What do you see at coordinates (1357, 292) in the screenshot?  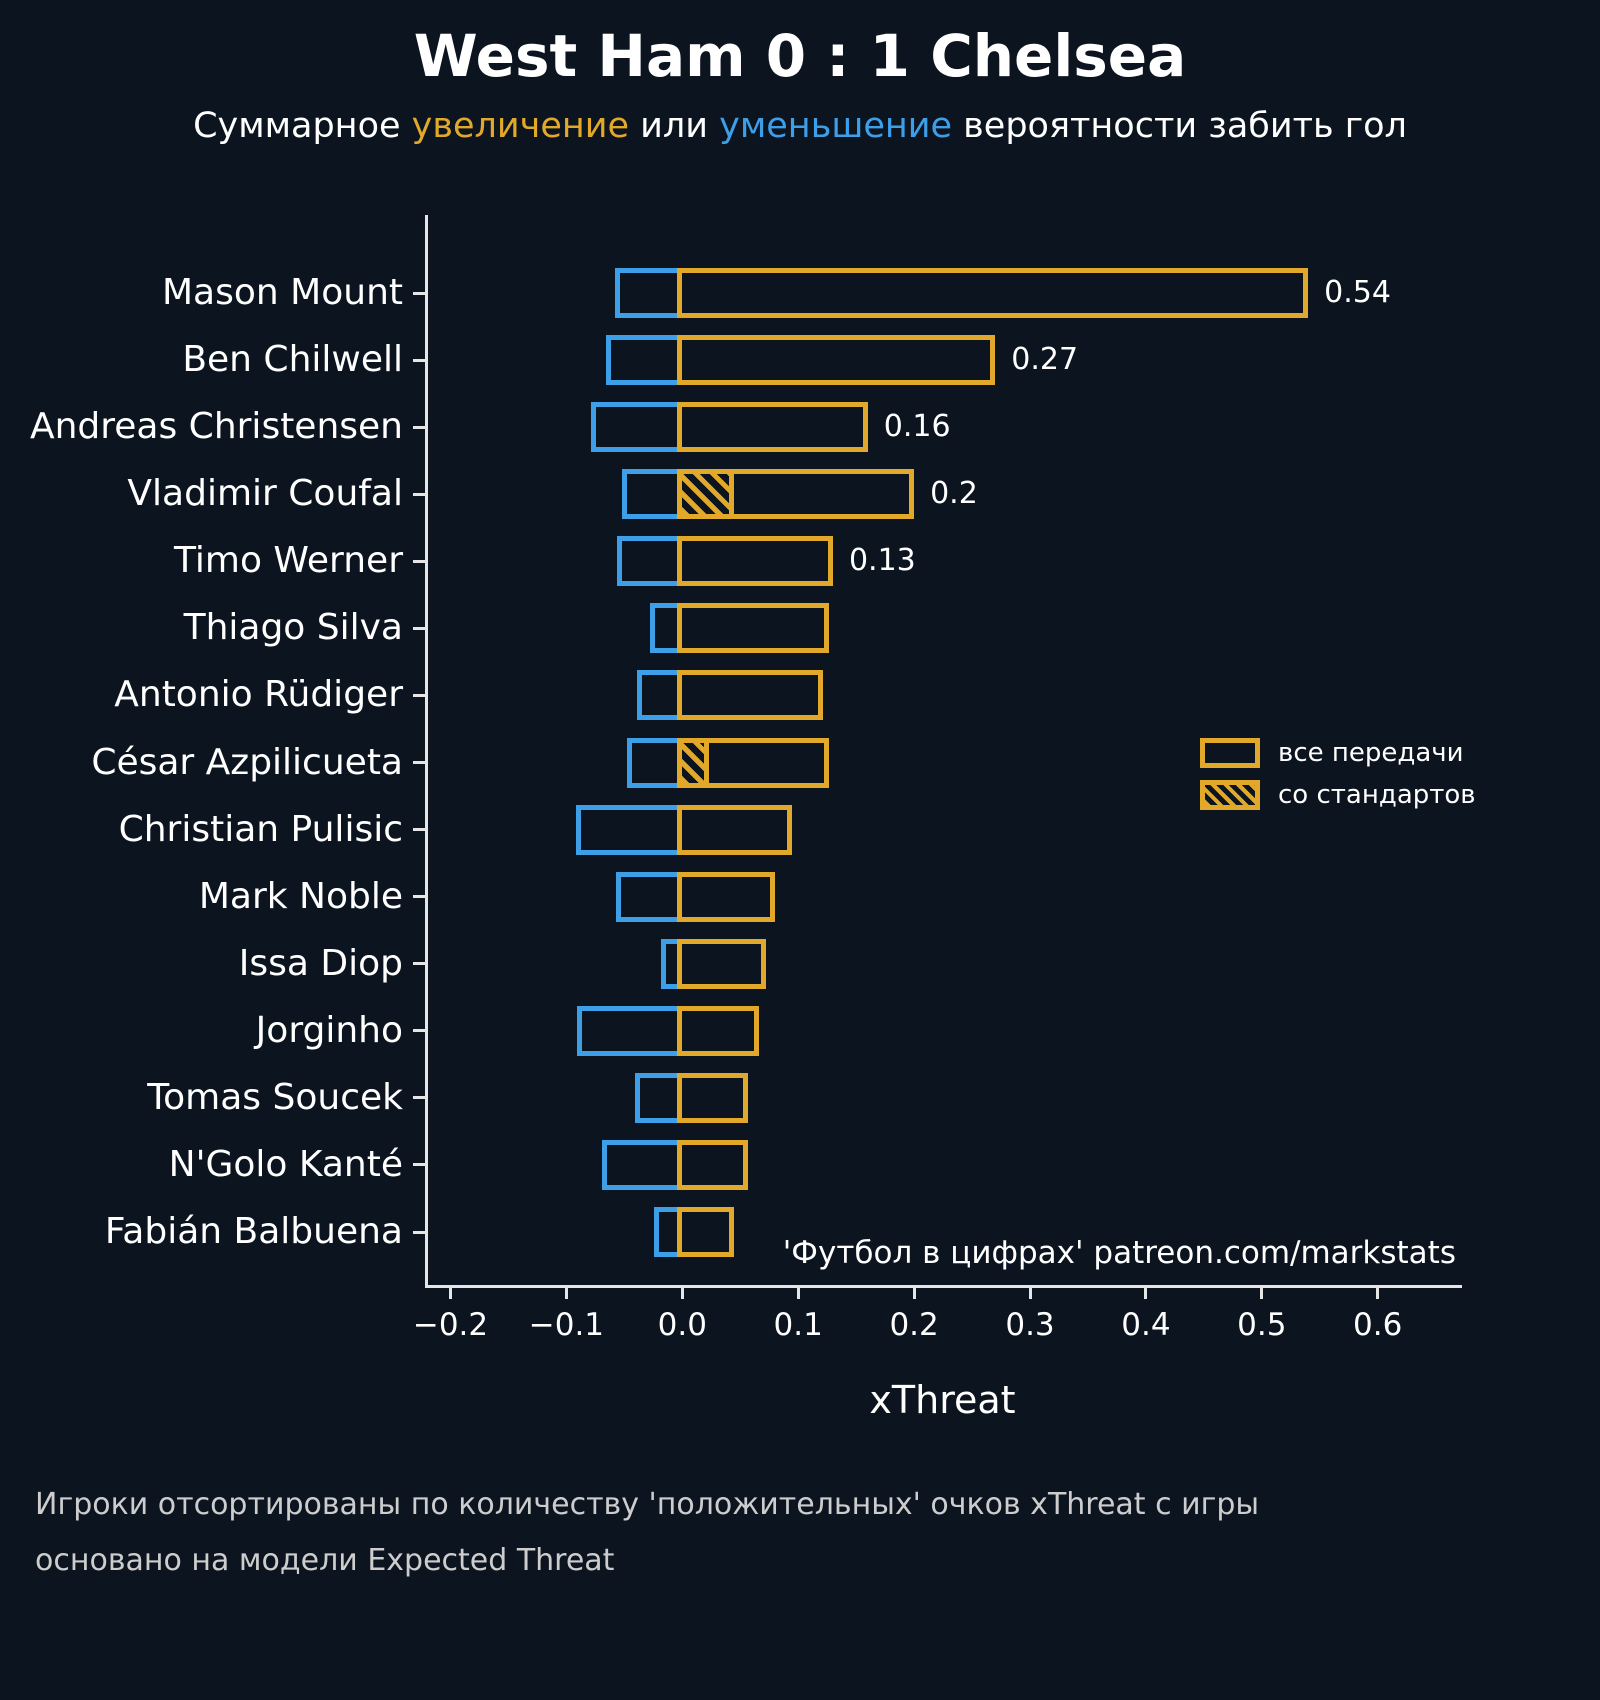 I see `value-label: 0.54` at bounding box center [1357, 292].